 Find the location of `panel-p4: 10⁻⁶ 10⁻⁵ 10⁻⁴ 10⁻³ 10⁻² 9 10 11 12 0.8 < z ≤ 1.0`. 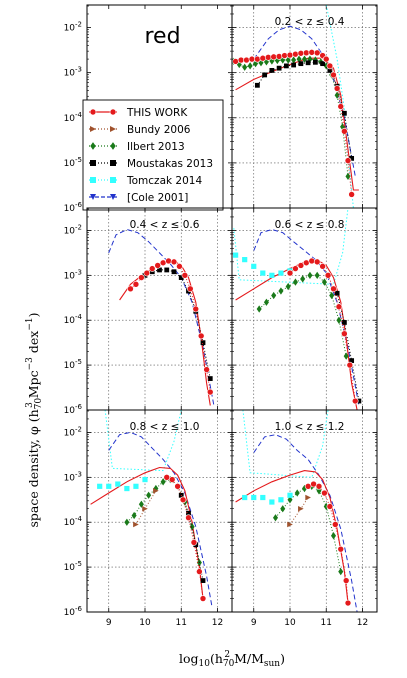

panel-p4: 10⁻⁶ 10⁻⁵ 10⁻⁴ 10⁻³ 10⁻² 9 10 11 12 0.8 < z ≤ 1.0 is located at coordinates (148, 518).